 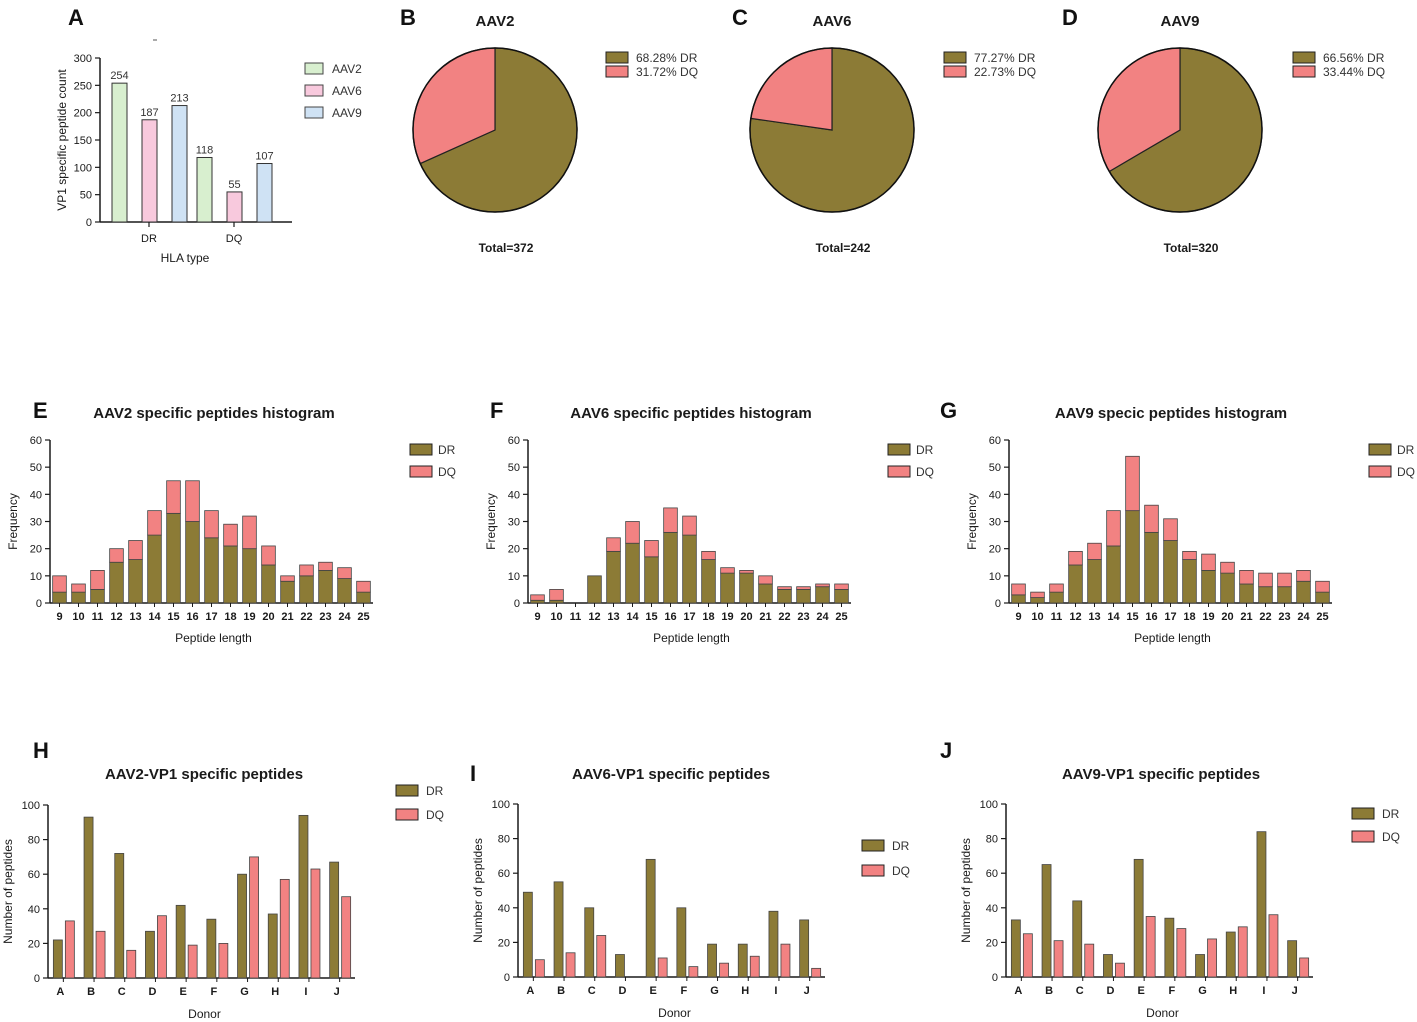 What do you see at coordinates (478, 890) in the screenshot?
I see `y-axis-title: Number of peptides` at bounding box center [478, 890].